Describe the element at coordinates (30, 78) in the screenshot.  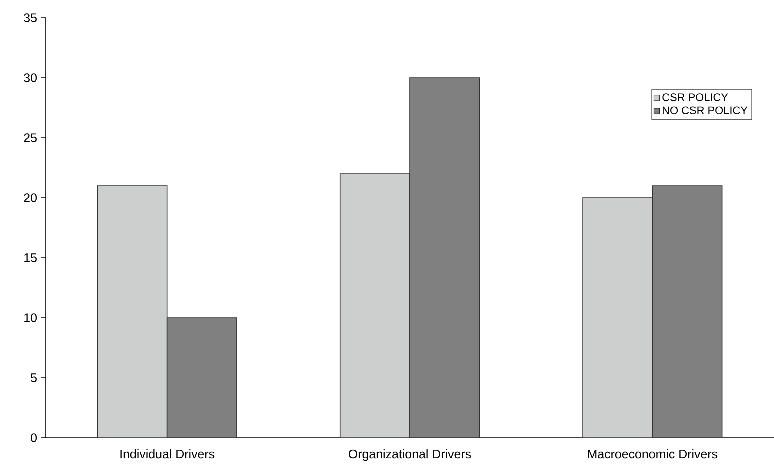
I see `y-tick-label: 30` at that location.